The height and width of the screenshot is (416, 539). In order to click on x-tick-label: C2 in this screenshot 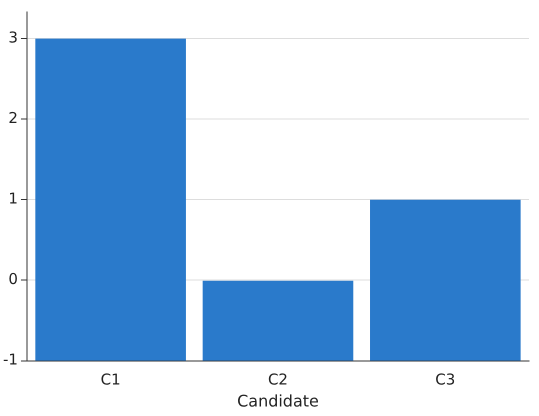, I will do `click(278, 379)`.